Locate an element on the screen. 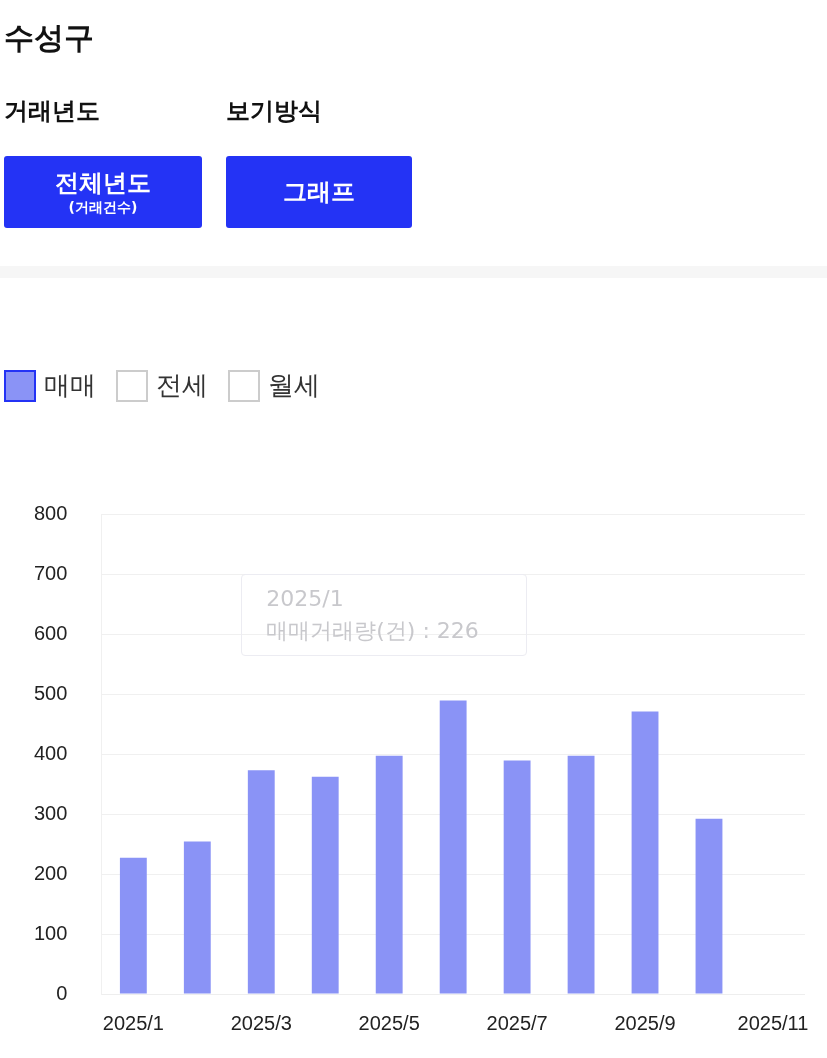  y-tick-label: 200 is located at coordinates (50, 872).